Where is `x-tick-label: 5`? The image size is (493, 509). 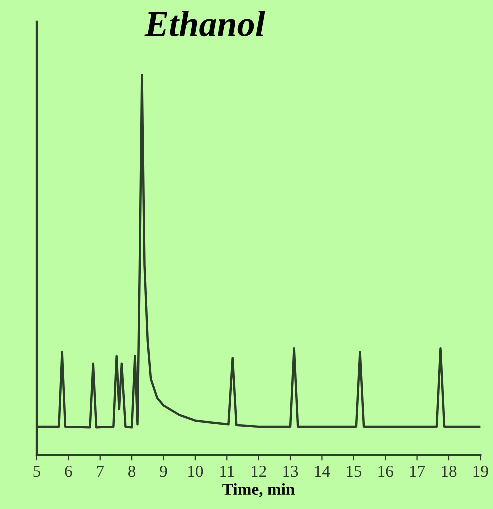
x-tick-label: 5 is located at coordinates (37, 472).